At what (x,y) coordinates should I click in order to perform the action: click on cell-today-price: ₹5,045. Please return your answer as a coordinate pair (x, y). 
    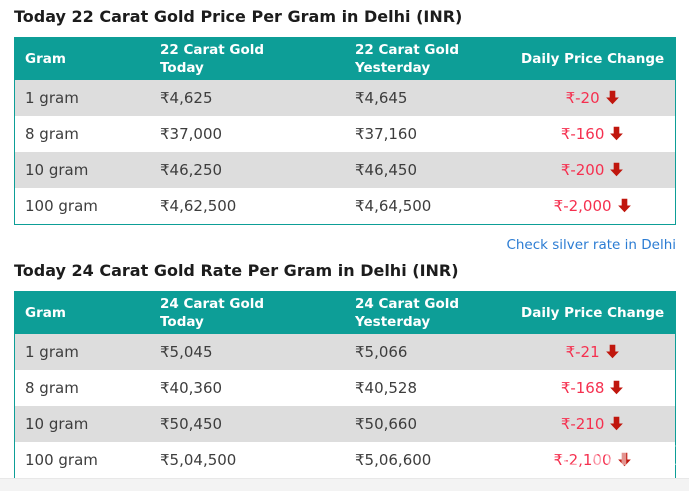
    Looking at the image, I should click on (186, 352).